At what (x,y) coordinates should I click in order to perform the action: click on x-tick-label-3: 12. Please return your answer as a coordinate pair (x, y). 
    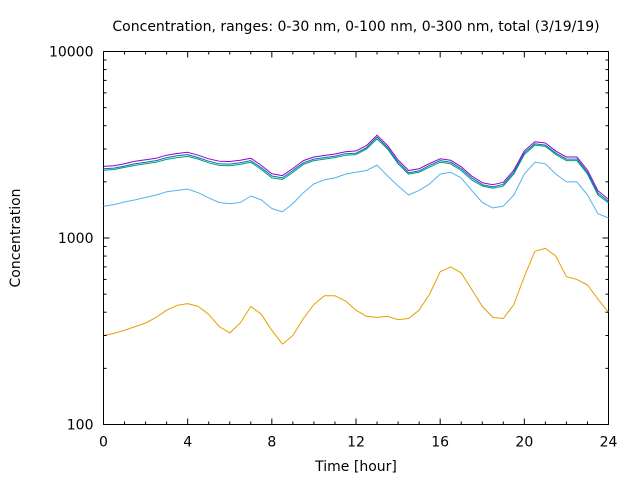
    Looking at the image, I should click on (356, 443).